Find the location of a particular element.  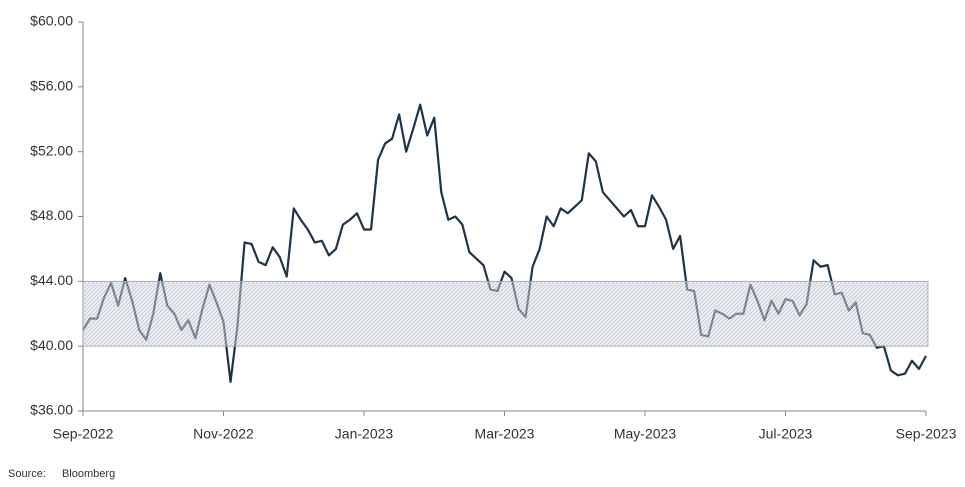

x-tick-label: Sep-2023 is located at coordinates (926, 434).